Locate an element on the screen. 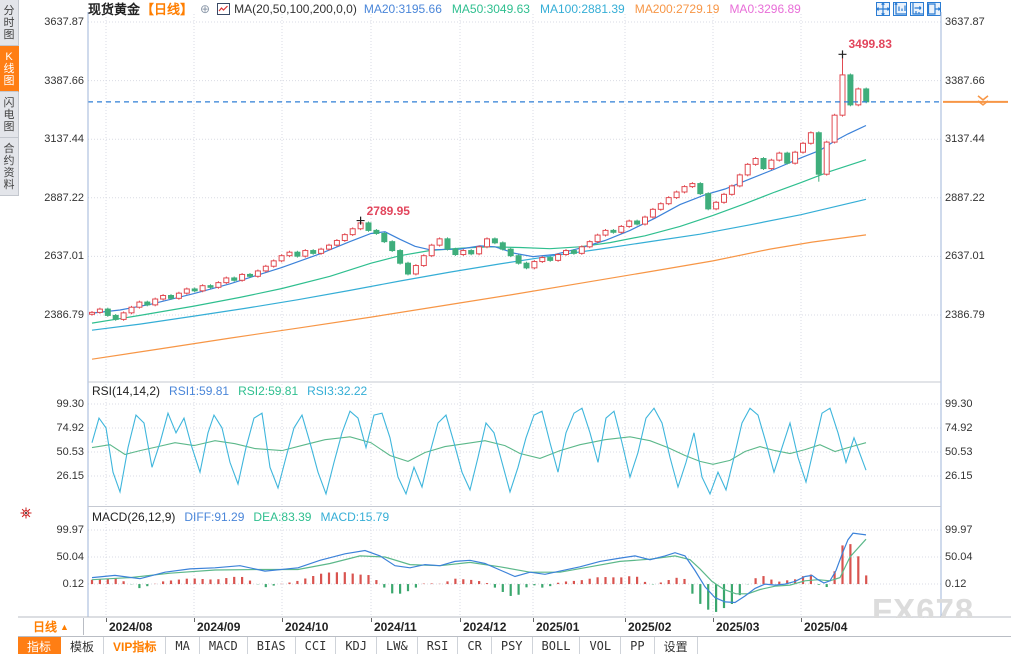 Image resolution: width=1011 pixels, height=654 pixels. toolbar-item-MA: MA is located at coordinates (183, 645).